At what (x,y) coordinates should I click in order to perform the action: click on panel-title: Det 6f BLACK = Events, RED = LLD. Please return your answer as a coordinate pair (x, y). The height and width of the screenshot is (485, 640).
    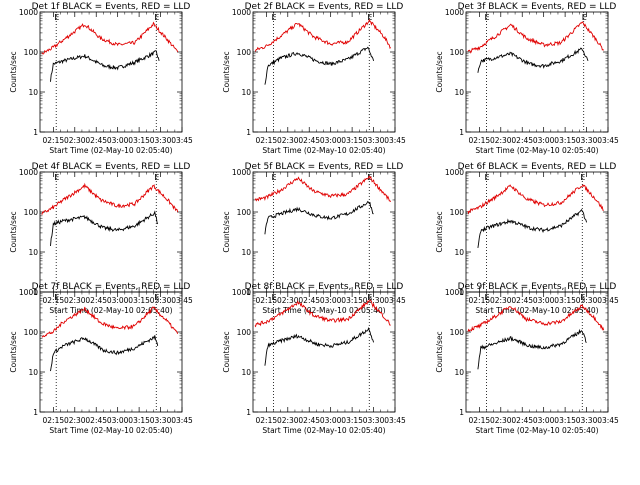
    Looking at the image, I should click on (537, 167).